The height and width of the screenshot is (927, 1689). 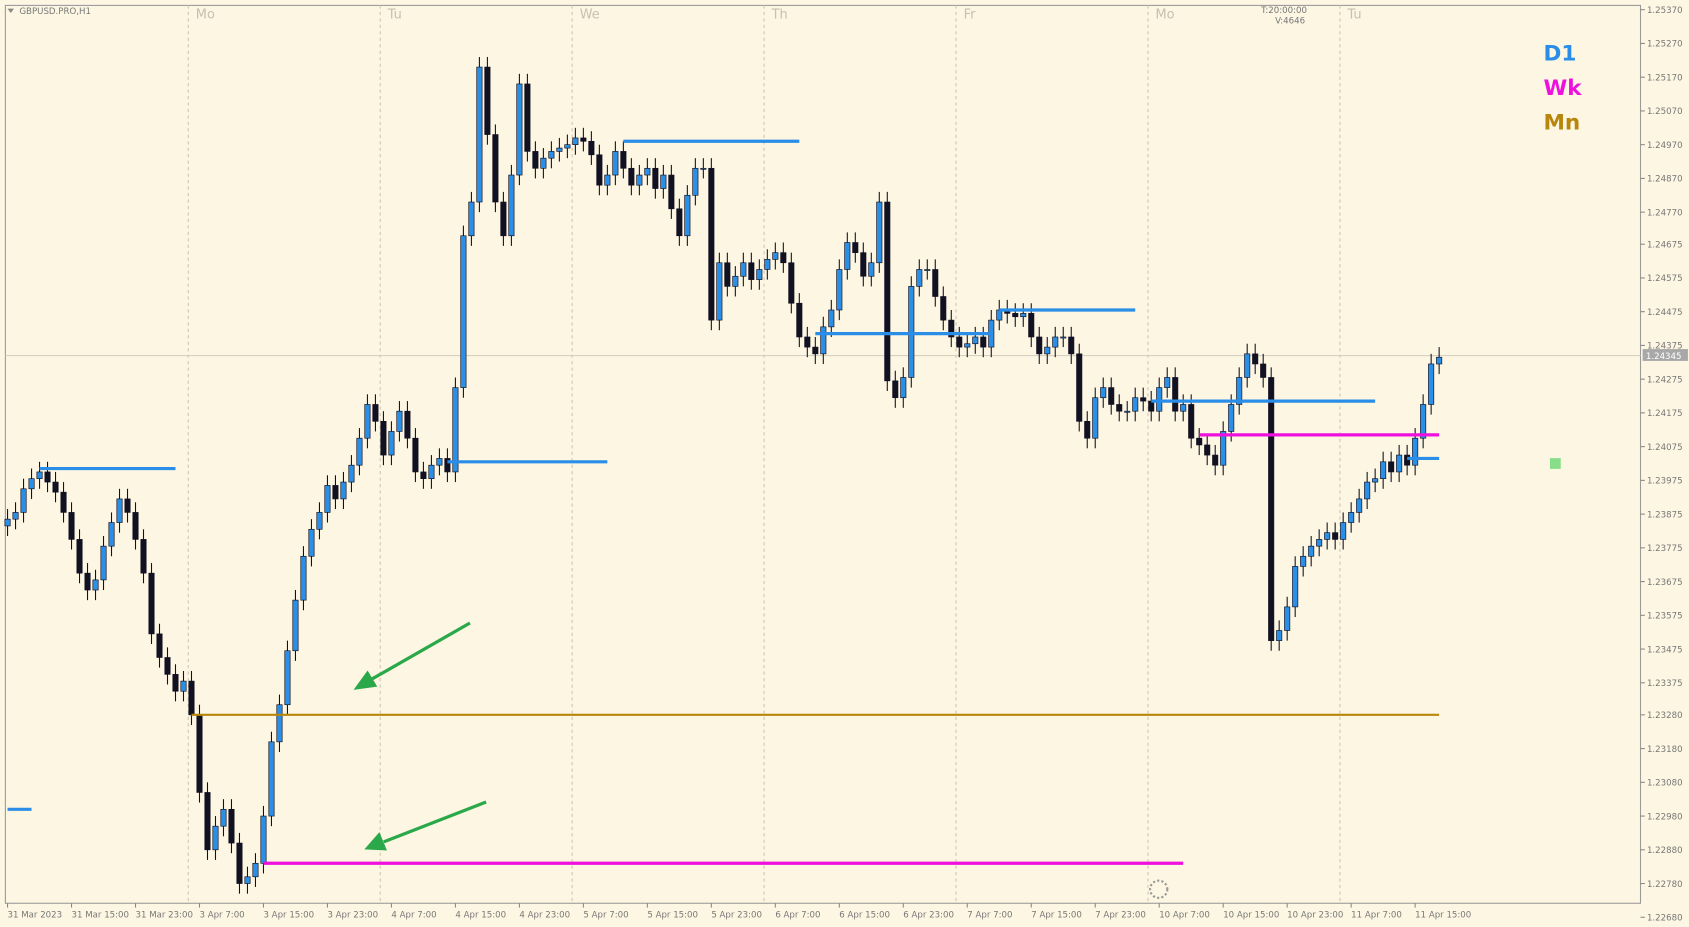 What do you see at coordinates (352, 915) in the screenshot?
I see `x-tick-label: 3 Apr 23:00` at bounding box center [352, 915].